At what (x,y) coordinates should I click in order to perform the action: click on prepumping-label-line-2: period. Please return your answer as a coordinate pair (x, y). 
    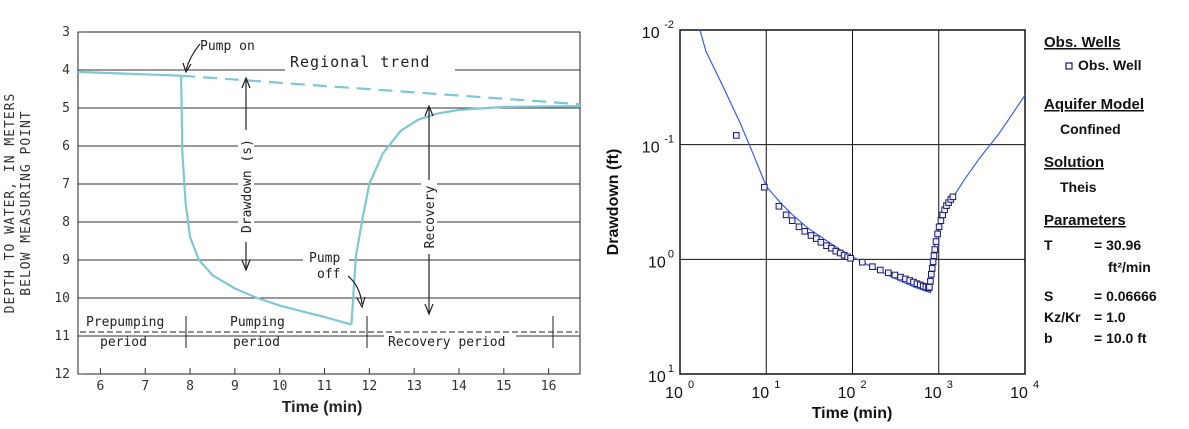
    Looking at the image, I should click on (123, 342).